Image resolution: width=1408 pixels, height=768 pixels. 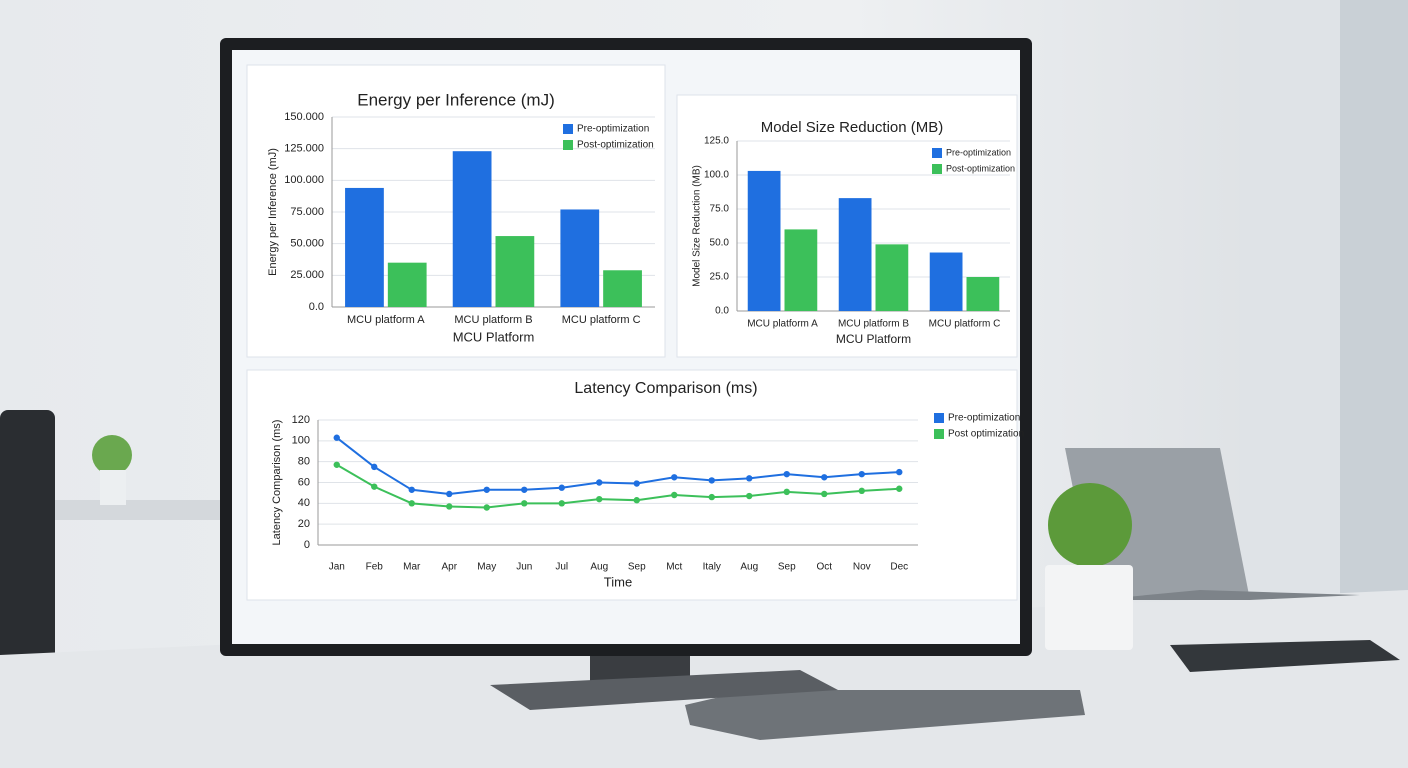 What do you see at coordinates (885, 715) in the screenshot?
I see `keyboard` at bounding box center [885, 715].